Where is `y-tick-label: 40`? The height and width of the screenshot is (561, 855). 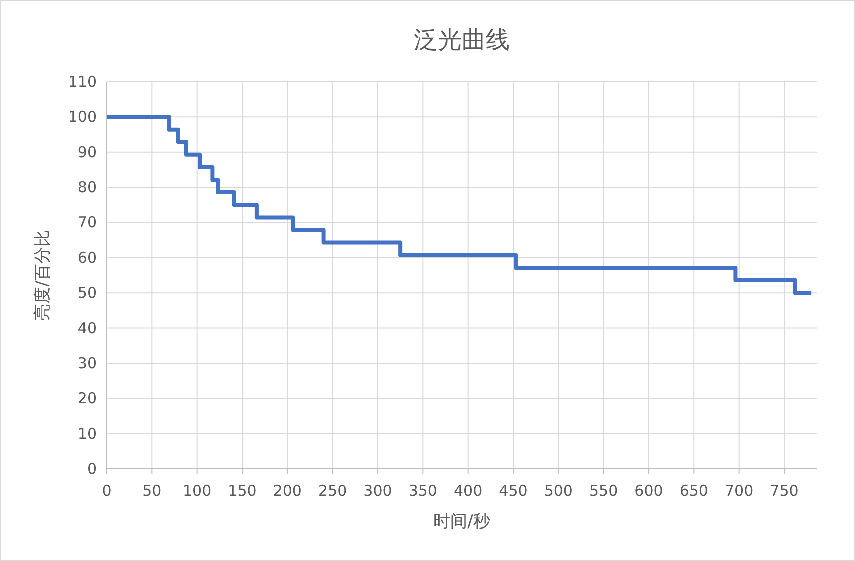
y-tick-label: 40 is located at coordinates (87, 328).